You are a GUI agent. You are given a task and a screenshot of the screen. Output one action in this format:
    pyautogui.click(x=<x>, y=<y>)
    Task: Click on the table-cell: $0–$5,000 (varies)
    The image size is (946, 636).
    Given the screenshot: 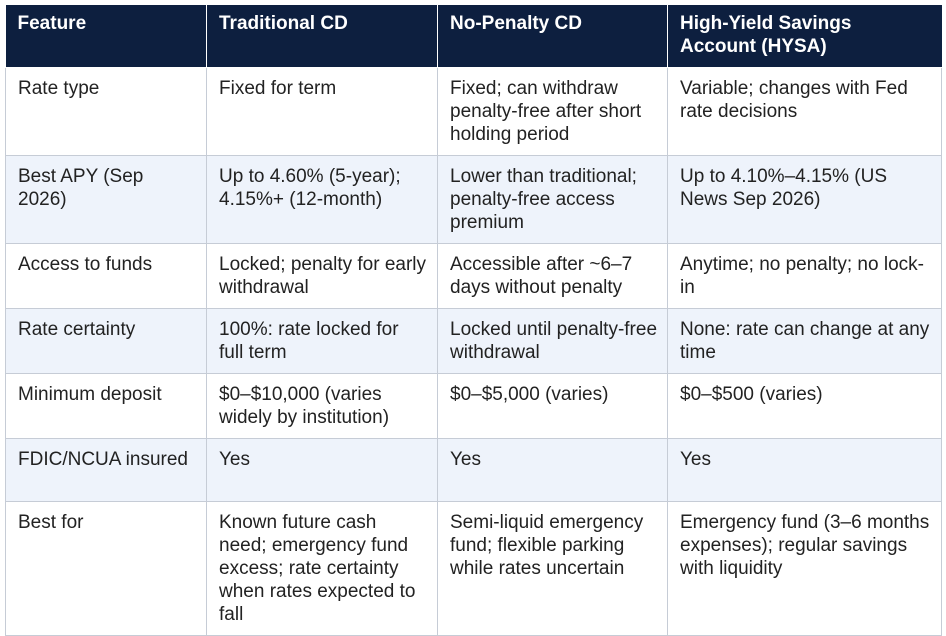 What is the action you would take?
    pyautogui.click(x=552, y=406)
    